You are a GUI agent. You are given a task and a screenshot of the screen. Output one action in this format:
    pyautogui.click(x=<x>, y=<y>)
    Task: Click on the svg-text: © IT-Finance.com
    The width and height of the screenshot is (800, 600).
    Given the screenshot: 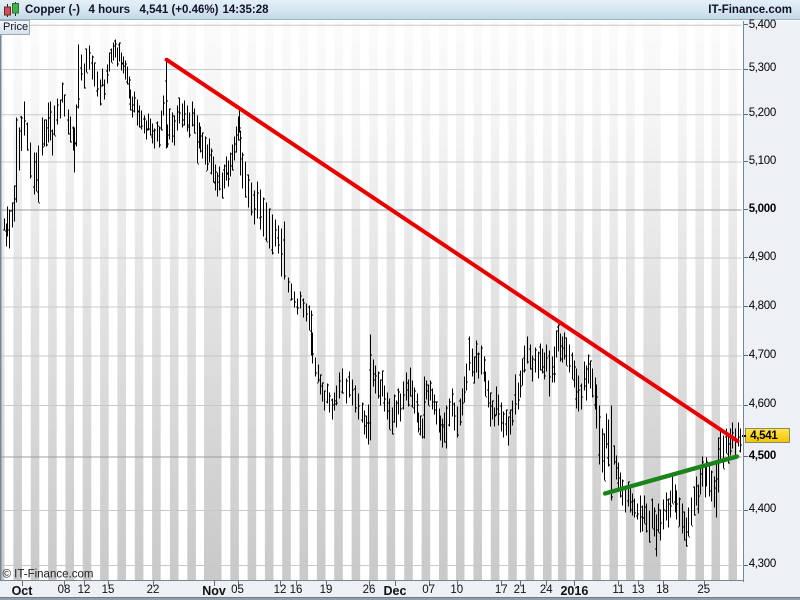 What is the action you would take?
    pyautogui.click(x=48, y=574)
    